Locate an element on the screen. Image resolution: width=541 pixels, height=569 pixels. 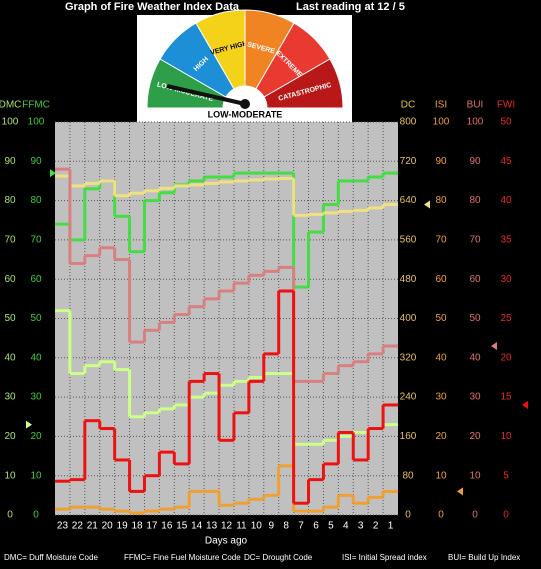
chart-title: Graph of Fire Weather Index Data is located at coordinates (152, 7).